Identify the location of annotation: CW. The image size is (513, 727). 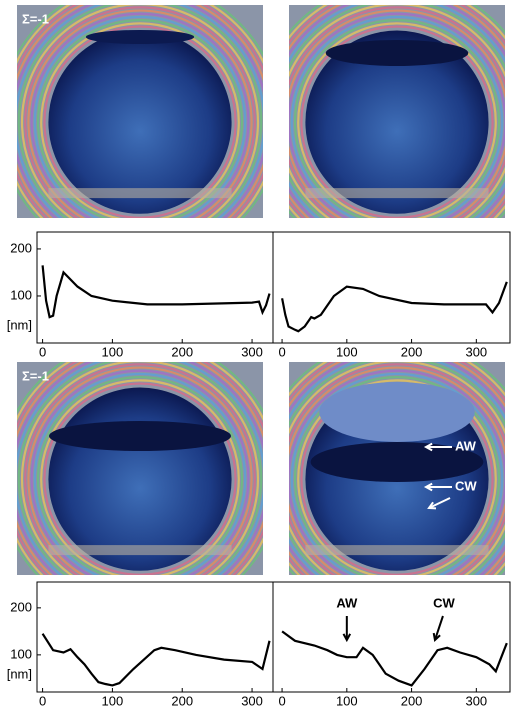
(444, 602).